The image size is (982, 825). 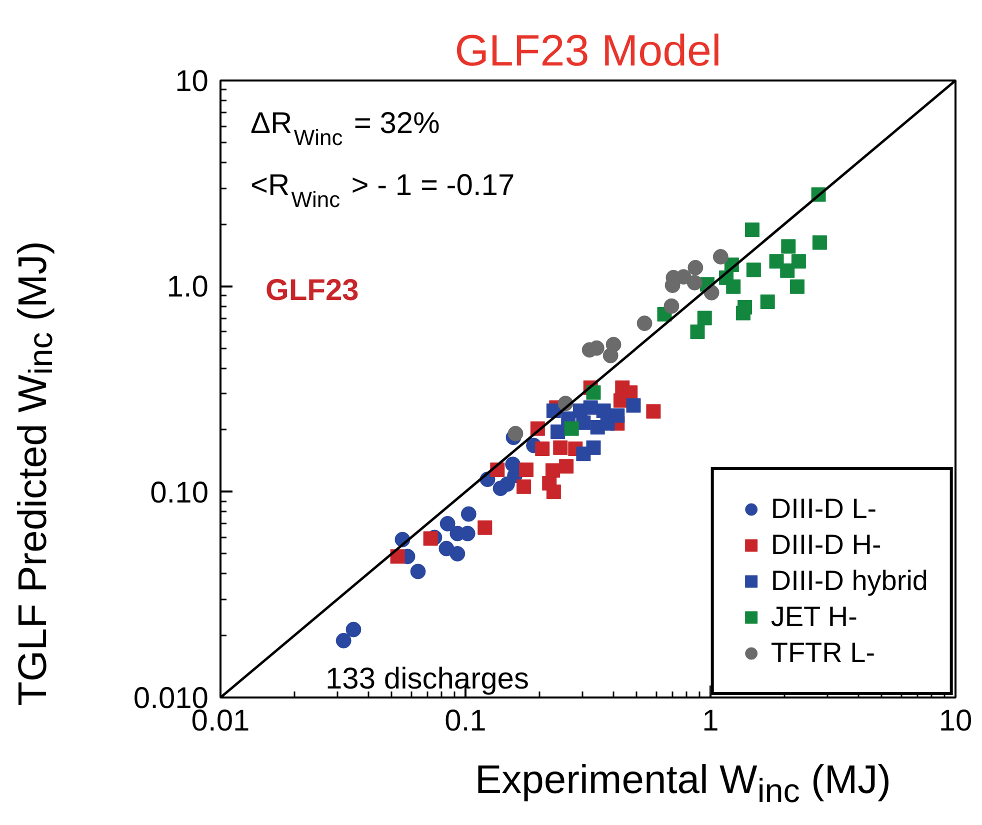 What do you see at coordinates (179, 493) in the screenshot?
I see `y-tick-label: 0.10` at bounding box center [179, 493].